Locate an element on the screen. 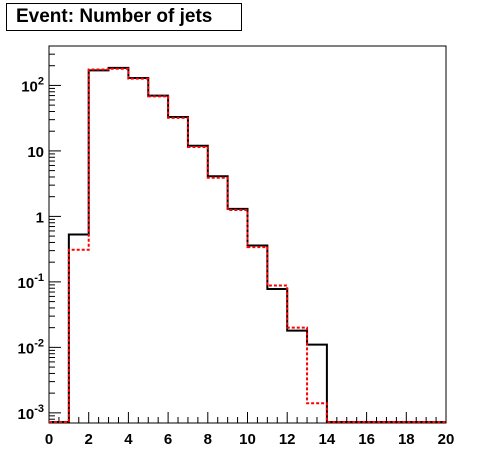 This screenshot has height=472, width=496. x-tick-label: 12 is located at coordinates (287, 439).